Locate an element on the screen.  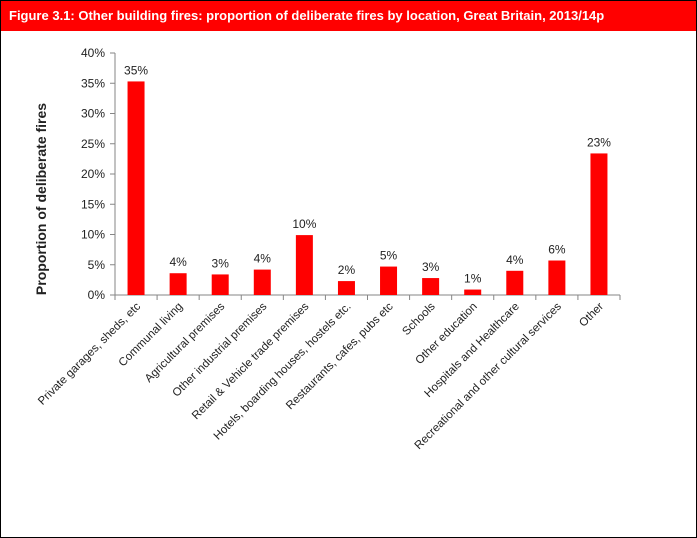
category-label: Other is located at coordinates (591, 315).